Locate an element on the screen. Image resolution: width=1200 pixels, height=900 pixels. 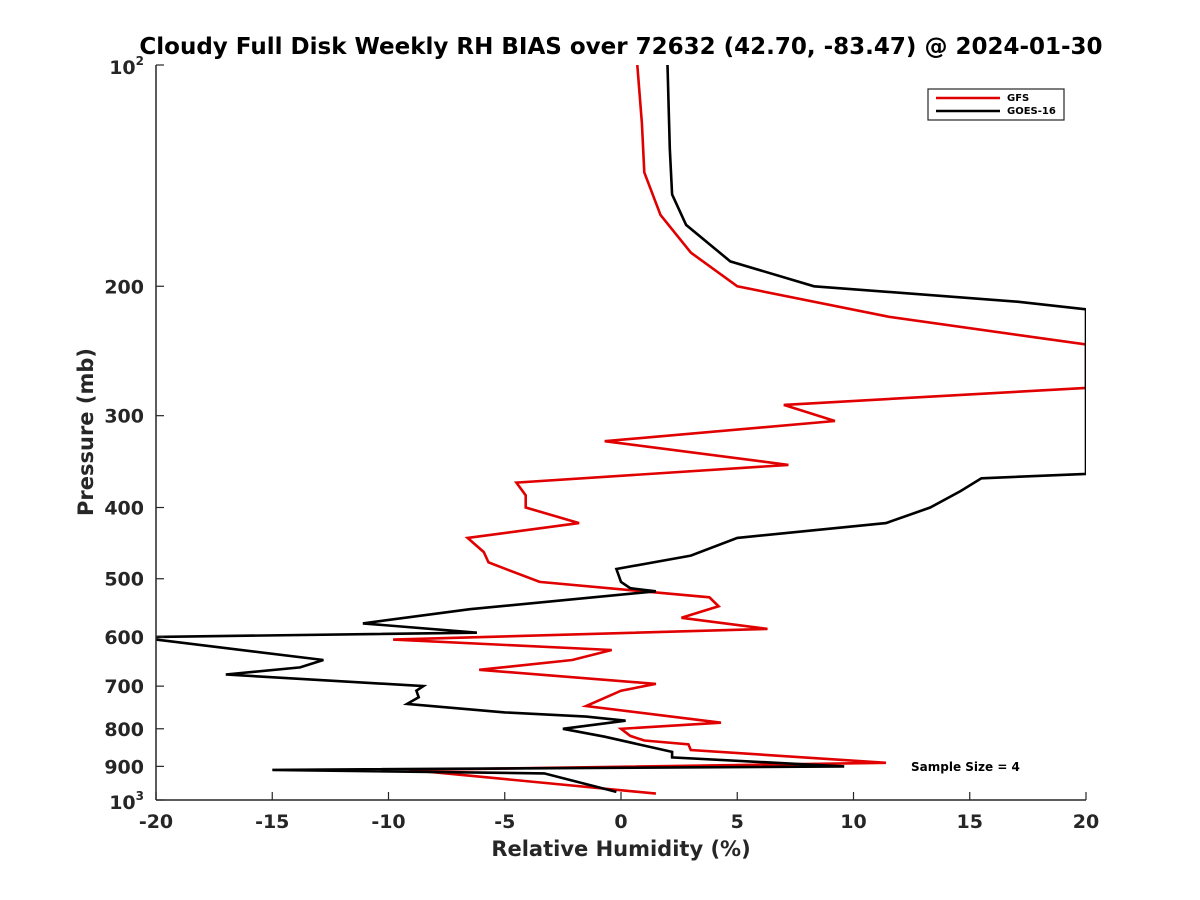
y-tick-label: 400 is located at coordinates (124, 509).